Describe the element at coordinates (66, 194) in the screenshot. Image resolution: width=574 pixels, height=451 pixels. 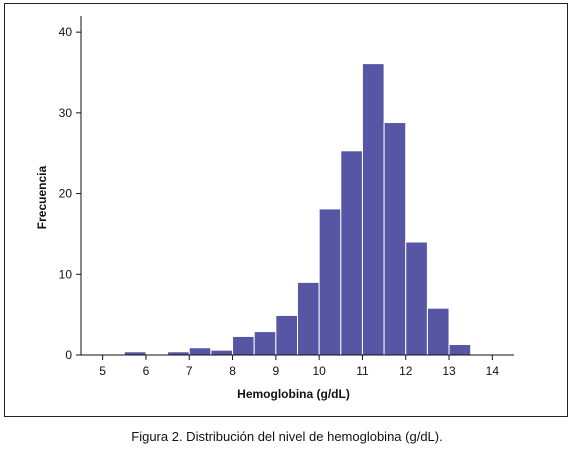
I see `y-tick-label: 20` at that location.